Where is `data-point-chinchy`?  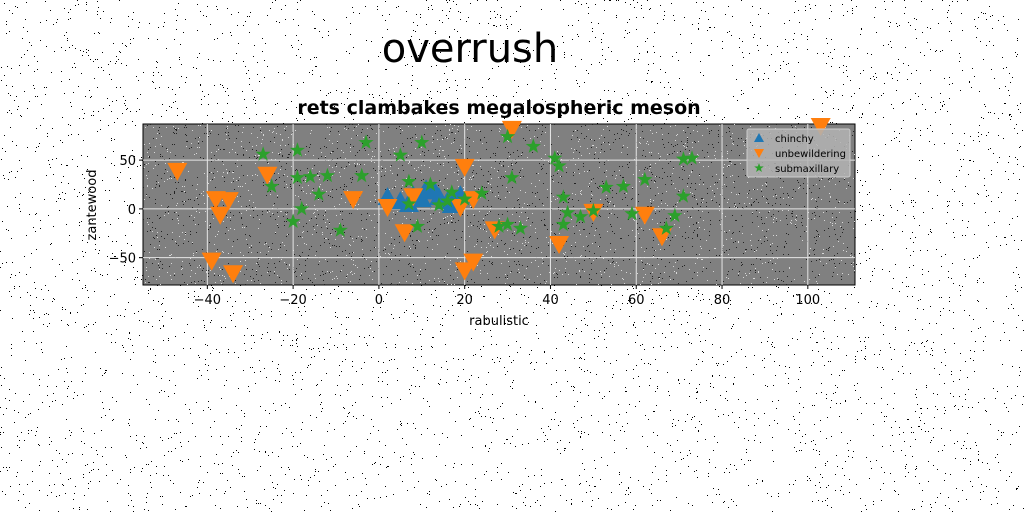
data-point-chinchy is located at coordinates (421, 198).